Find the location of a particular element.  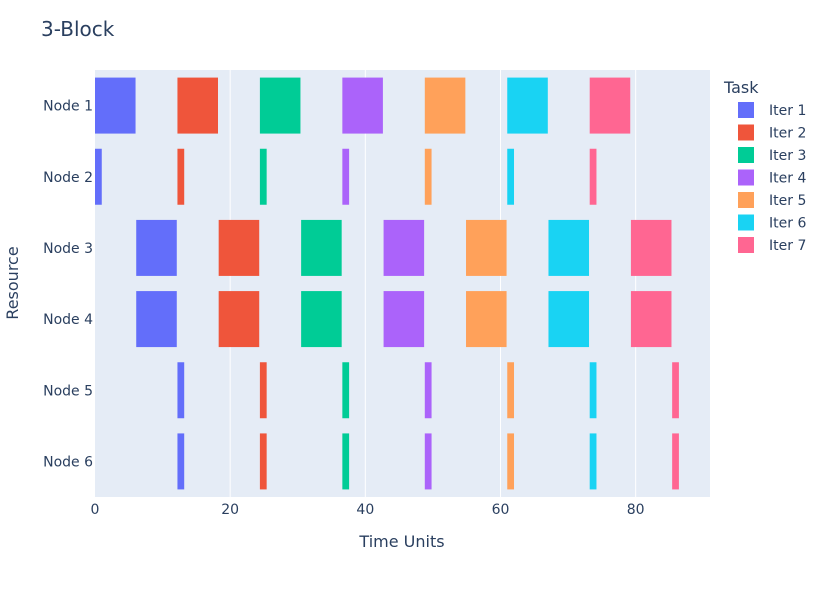

legend-label-iter-6: Iter 6 is located at coordinates (787, 224).